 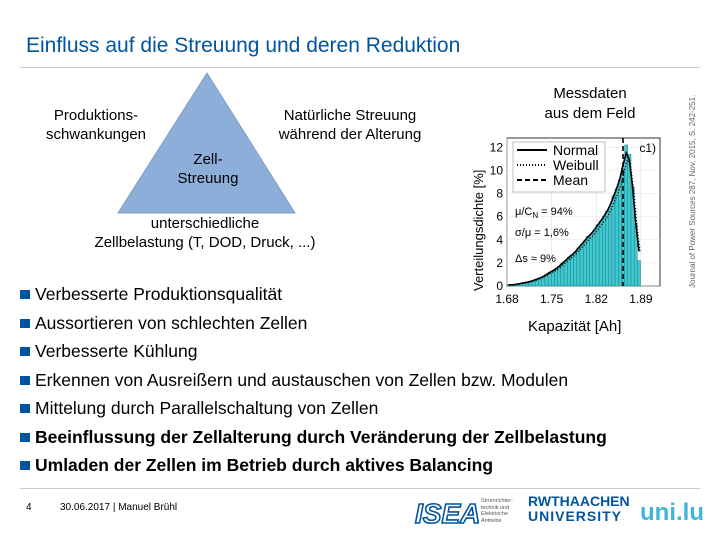 What do you see at coordinates (574, 218) in the screenshot?
I see `normal-curve` at bounding box center [574, 218].